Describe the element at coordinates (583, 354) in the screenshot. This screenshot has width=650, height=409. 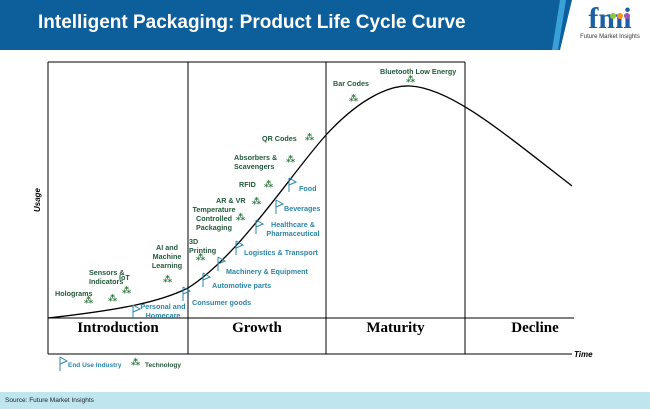
I see `x-axis-label: Time` at that location.